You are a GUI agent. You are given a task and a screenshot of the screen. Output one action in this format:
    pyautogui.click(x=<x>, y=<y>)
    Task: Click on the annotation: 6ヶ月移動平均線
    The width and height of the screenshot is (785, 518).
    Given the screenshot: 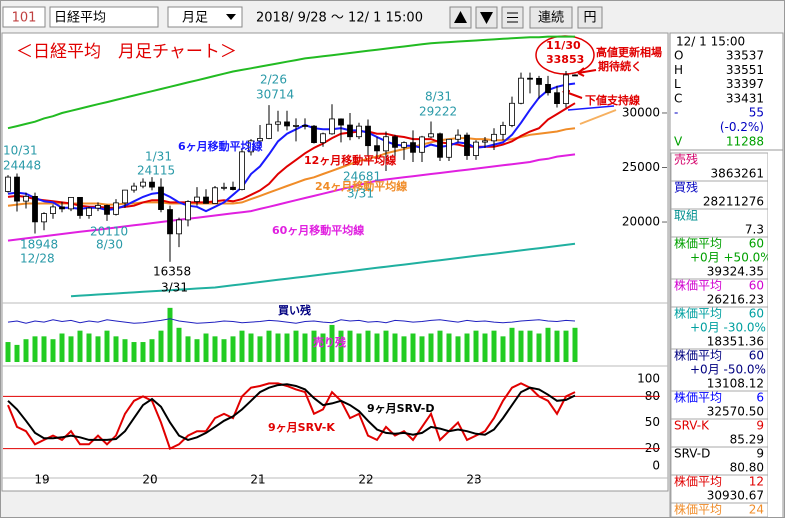 What is the action you would take?
    pyautogui.click(x=220, y=146)
    